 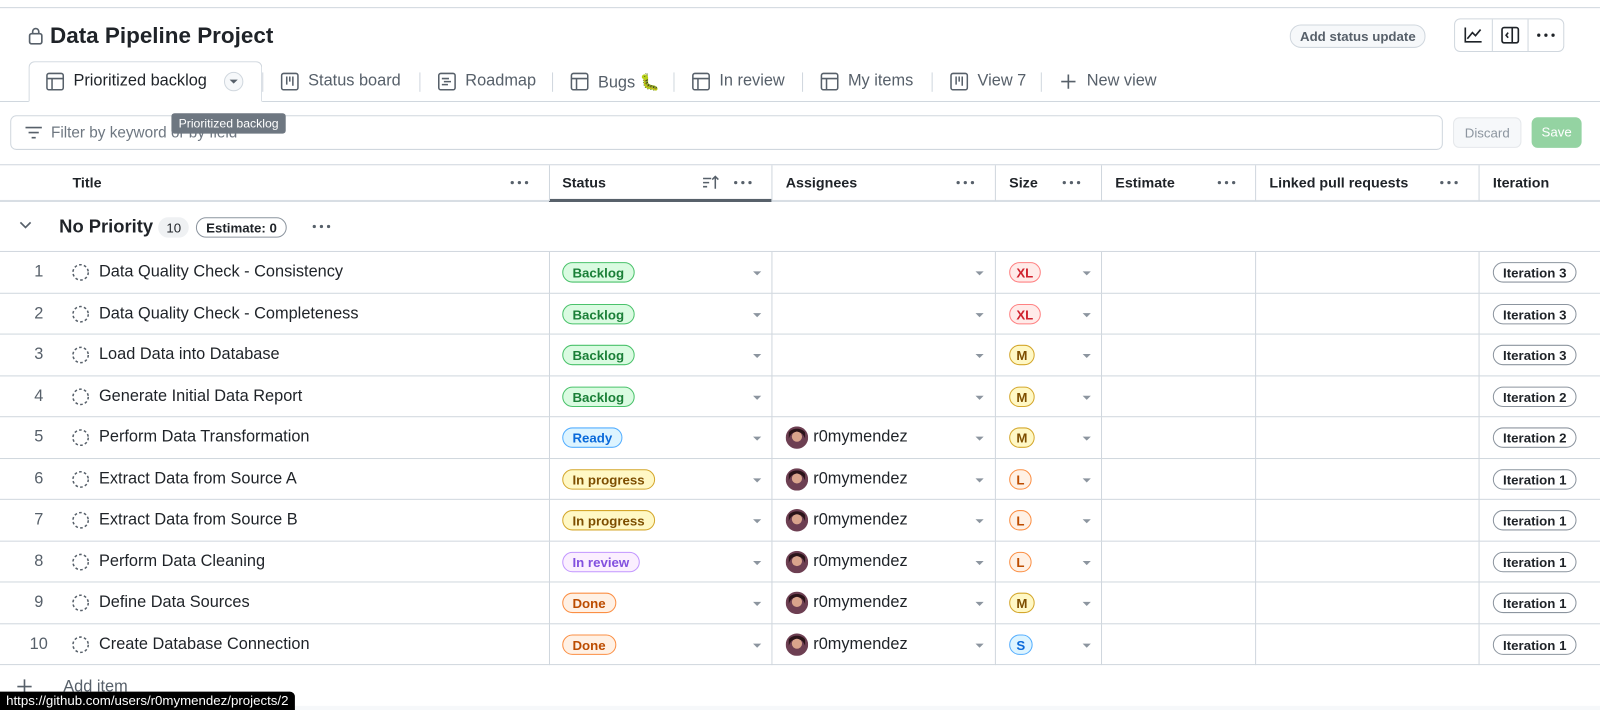 What do you see at coordinates (200, 396) in the screenshot?
I see `item-title: Generate Initial Data Report` at bounding box center [200, 396].